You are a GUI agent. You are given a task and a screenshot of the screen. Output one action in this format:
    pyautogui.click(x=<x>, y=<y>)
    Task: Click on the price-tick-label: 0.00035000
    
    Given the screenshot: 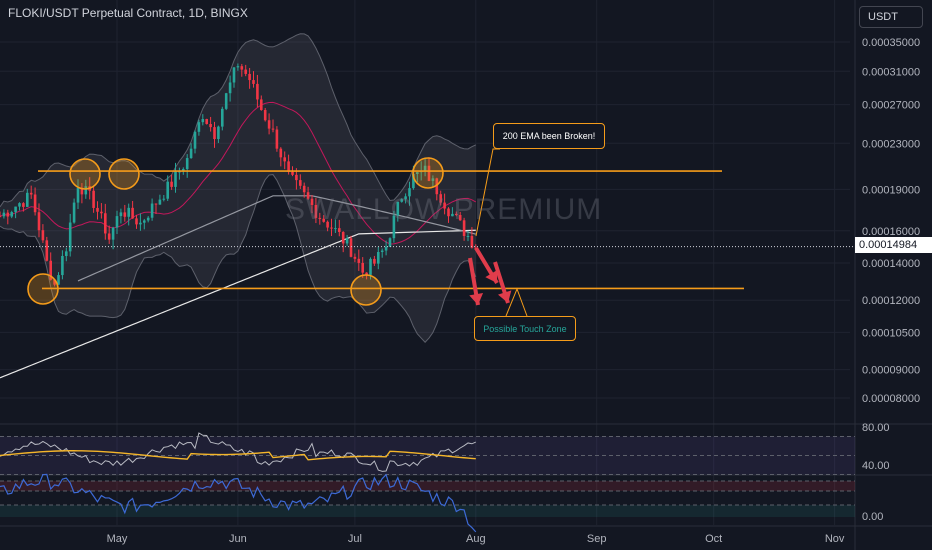 What is the action you would take?
    pyautogui.click(x=891, y=43)
    